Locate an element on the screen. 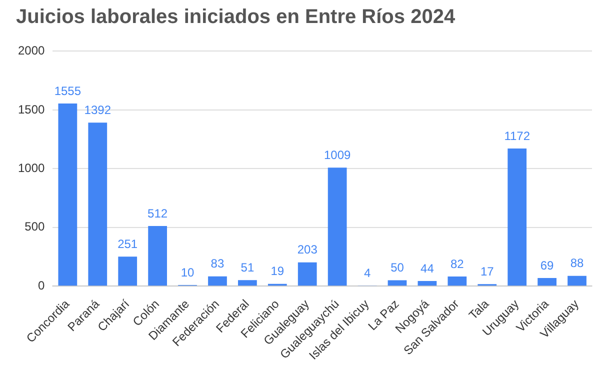 The height and width of the screenshot is (368, 602). data-label: 69 is located at coordinates (547, 265).